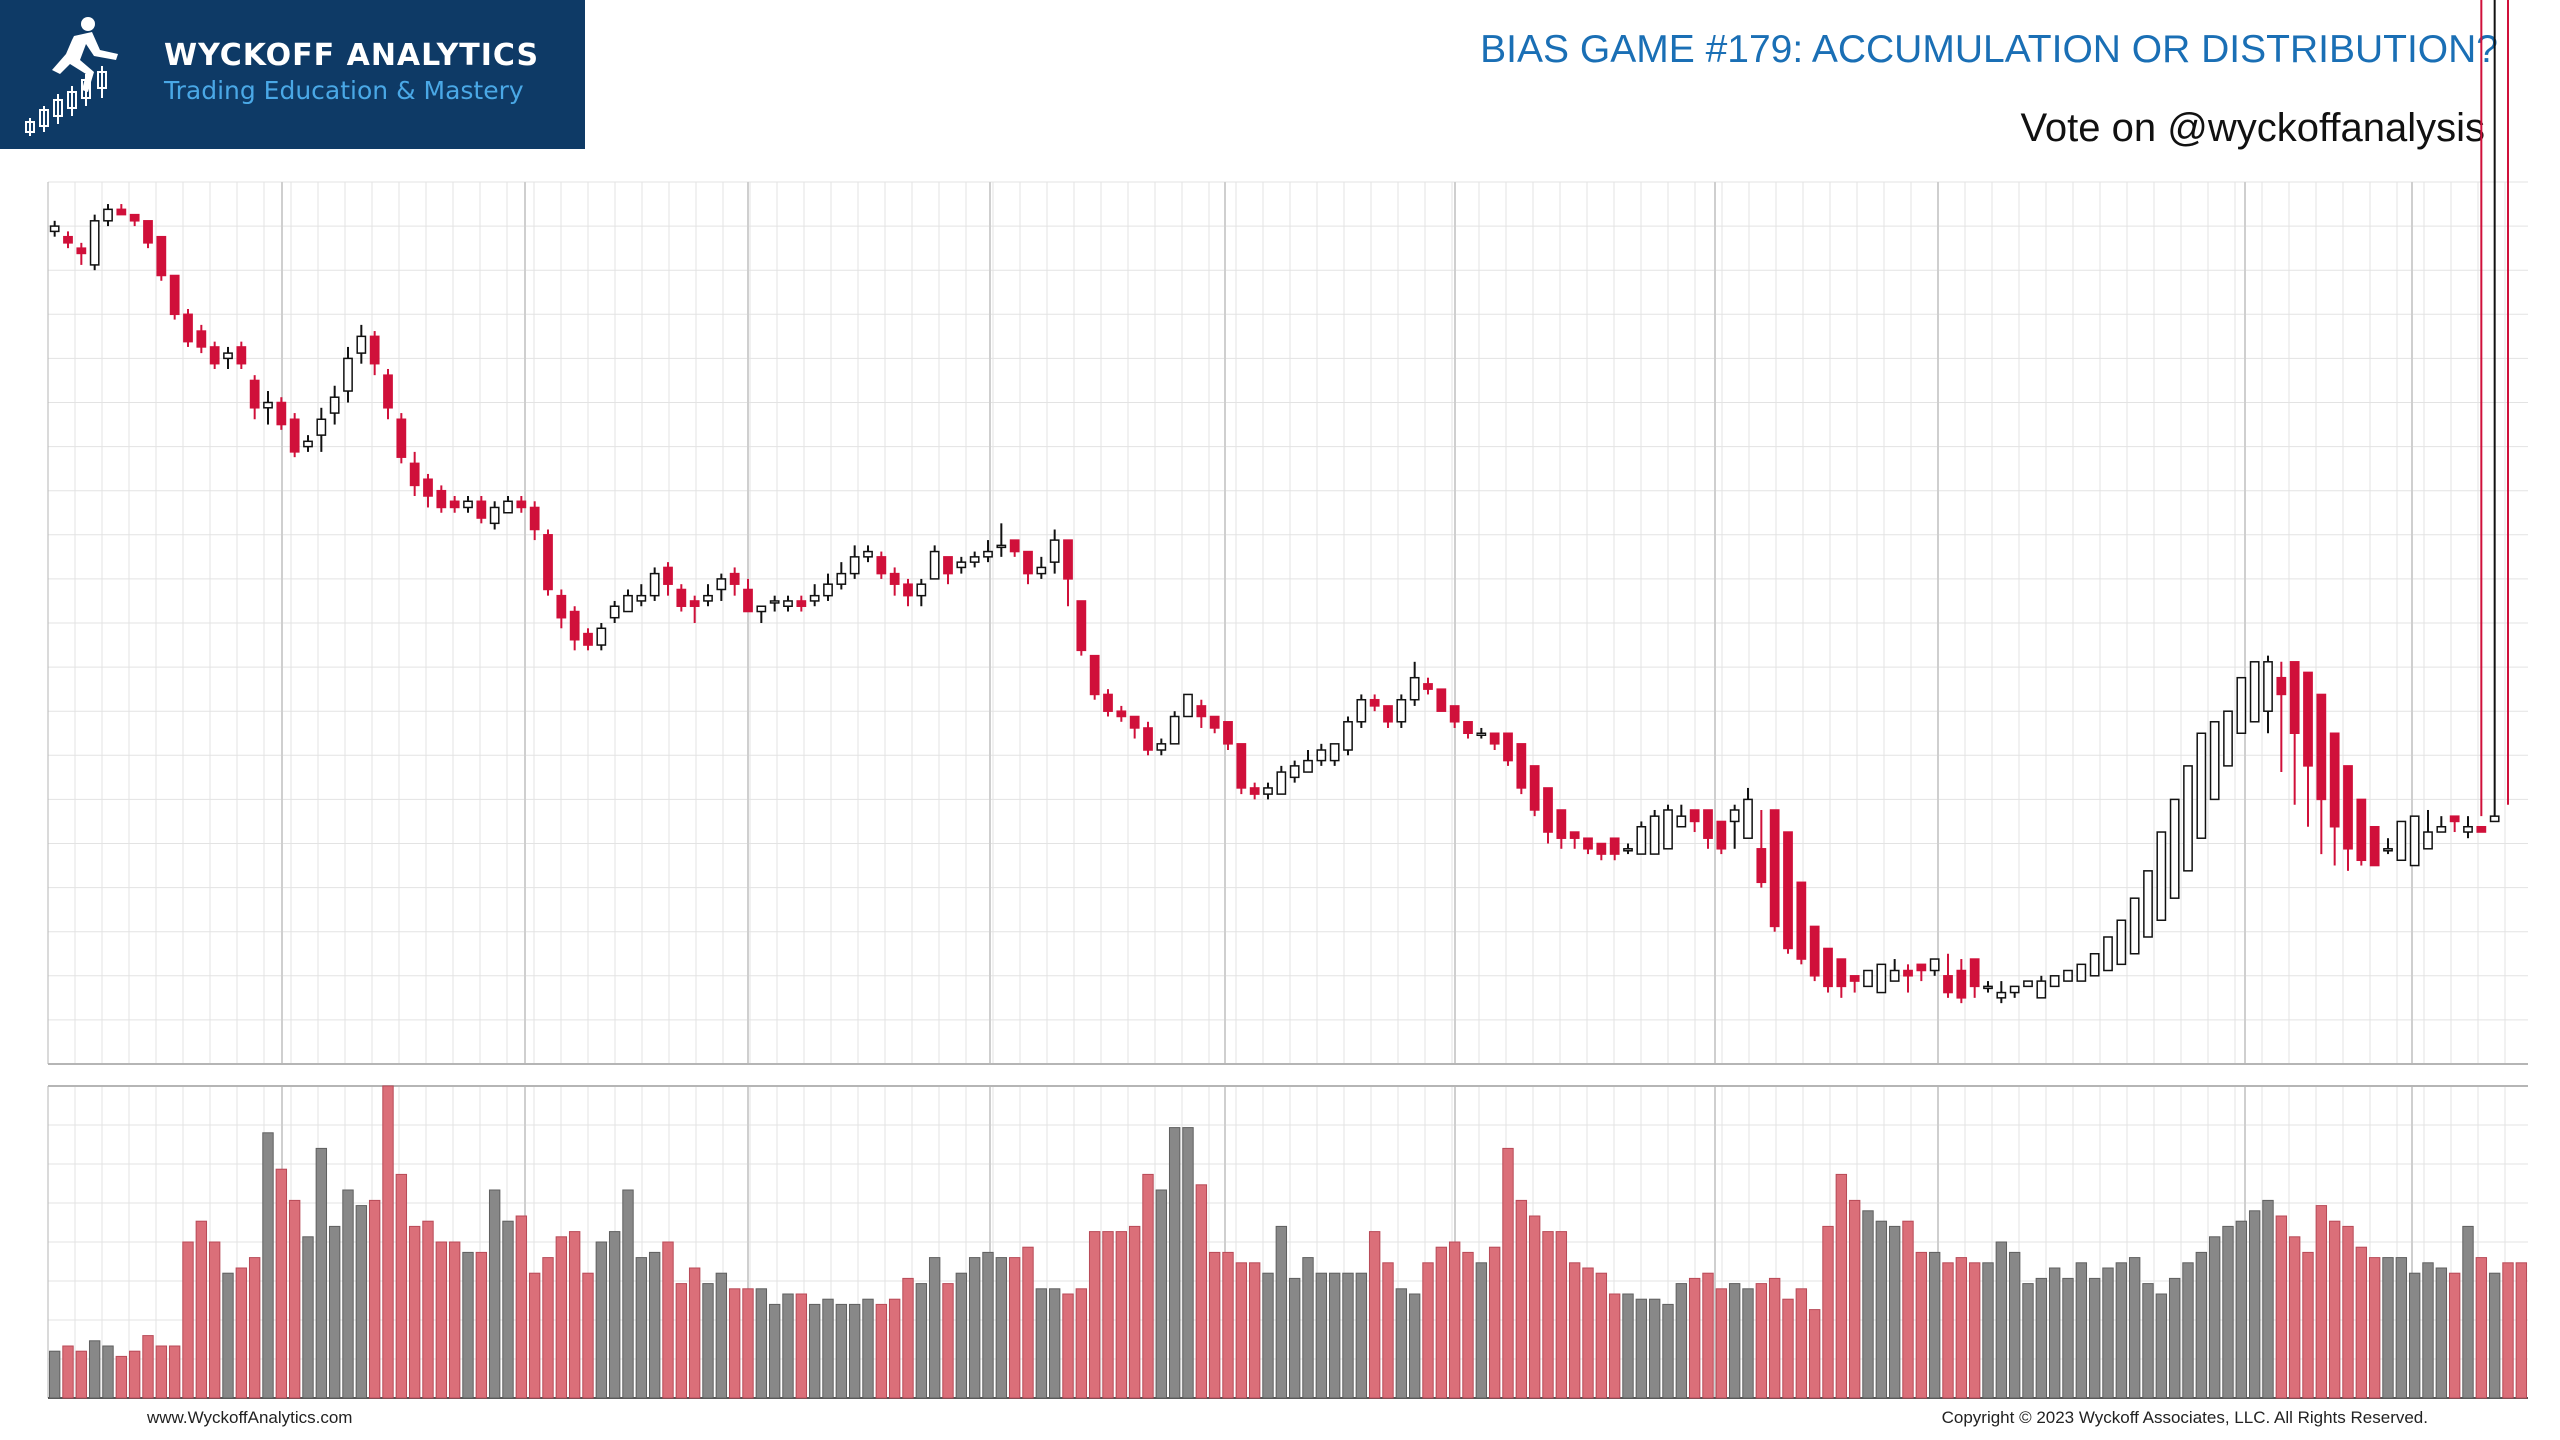  What do you see at coordinates (344, 90) in the screenshot?
I see `brand-tagline: Trading Education & Mastery` at bounding box center [344, 90].